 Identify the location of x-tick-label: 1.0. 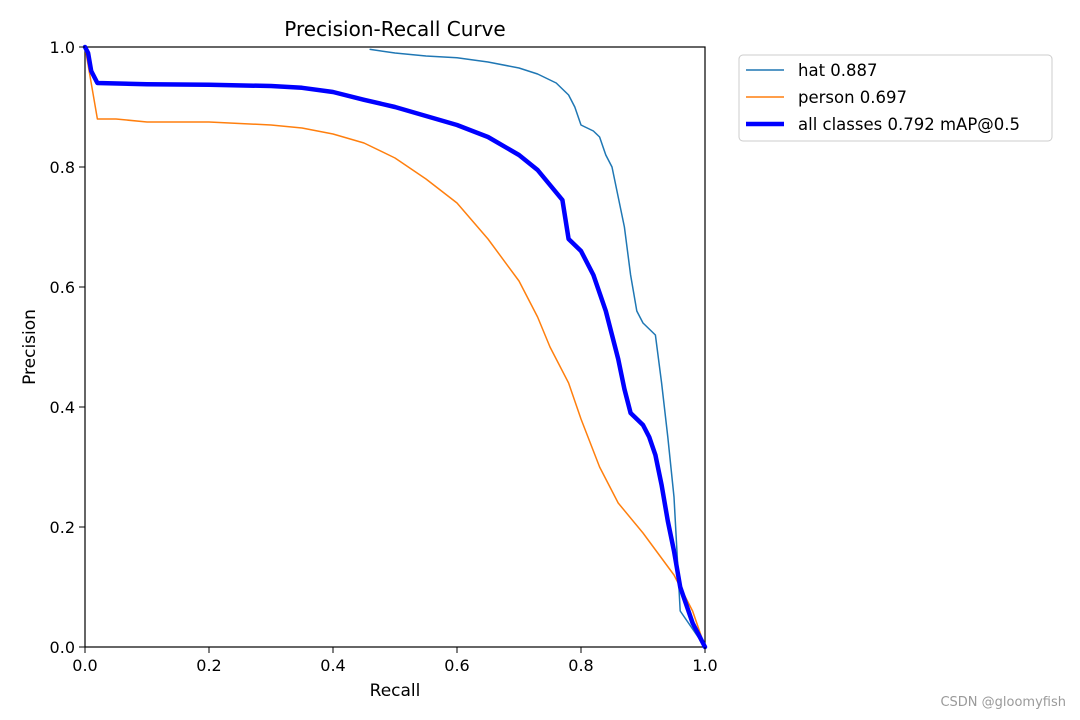
(704, 665).